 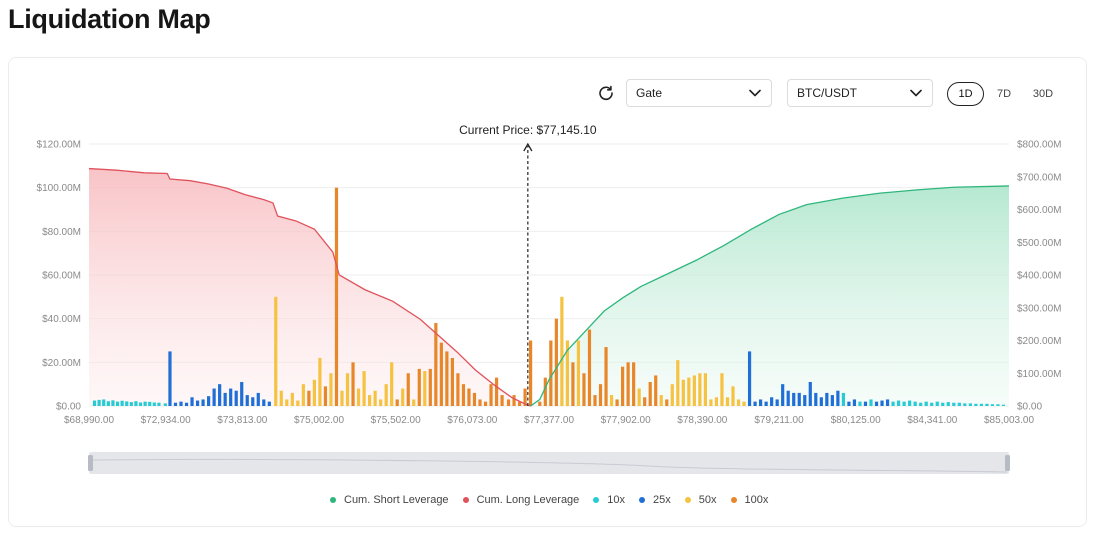 What do you see at coordinates (1009, 420) in the screenshot?
I see `x-axis-tick-label: $85,003.00` at bounding box center [1009, 420].